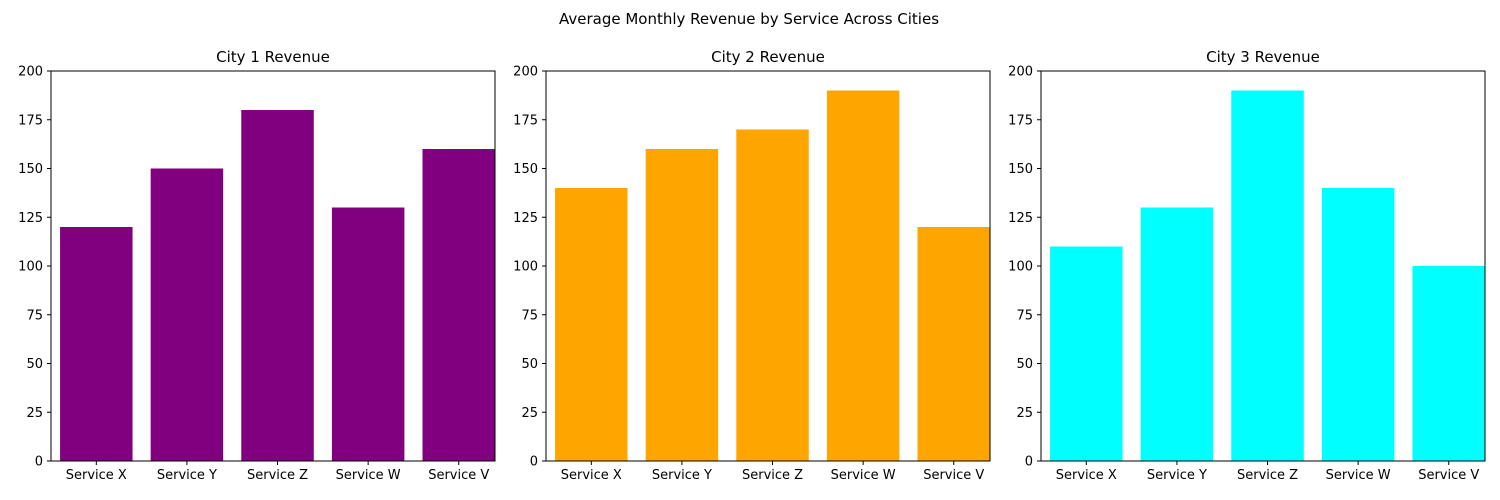  What do you see at coordinates (1263, 57) in the screenshot?
I see `subplot-title: City 3 Revenue` at bounding box center [1263, 57].